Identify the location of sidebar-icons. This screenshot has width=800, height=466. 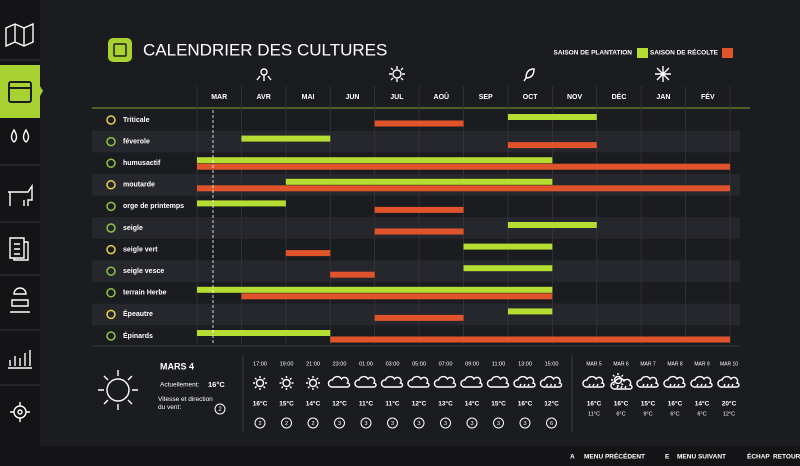
(20, 222).